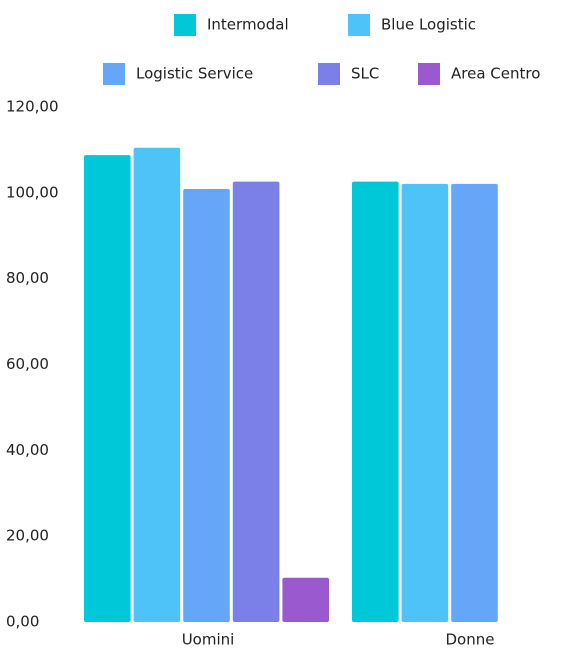 Image resolution: width=577 pixels, height=651 pixels. What do you see at coordinates (22, 622) in the screenshot?
I see `y-tick-label: 0,00` at bounding box center [22, 622].